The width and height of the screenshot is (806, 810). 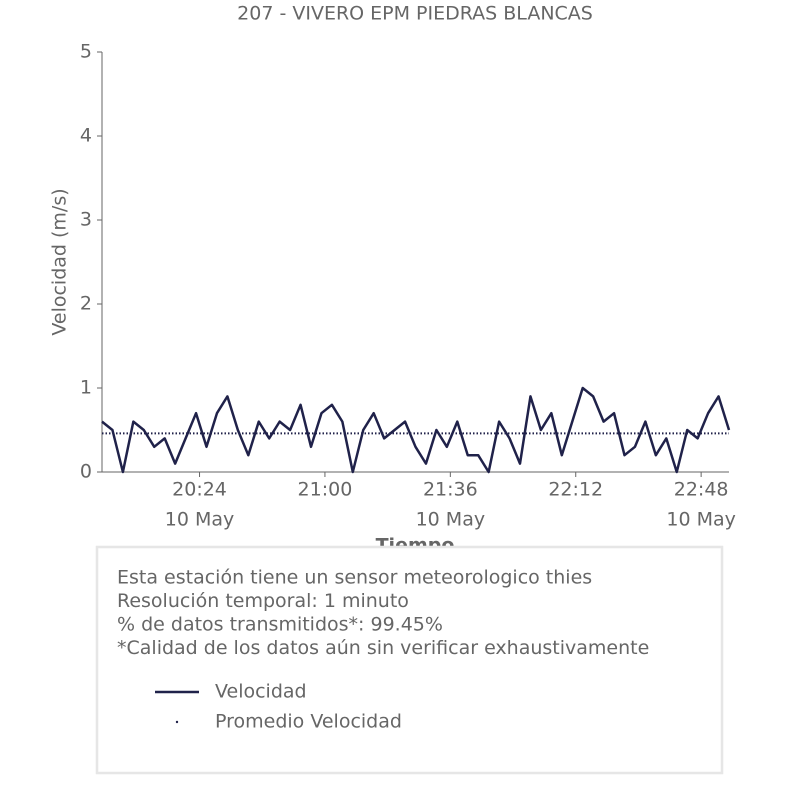 What do you see at coordinates (199, 490) in the screenshot?
I see `x-tick-label: 20:24` at bounding box center [199, 490].